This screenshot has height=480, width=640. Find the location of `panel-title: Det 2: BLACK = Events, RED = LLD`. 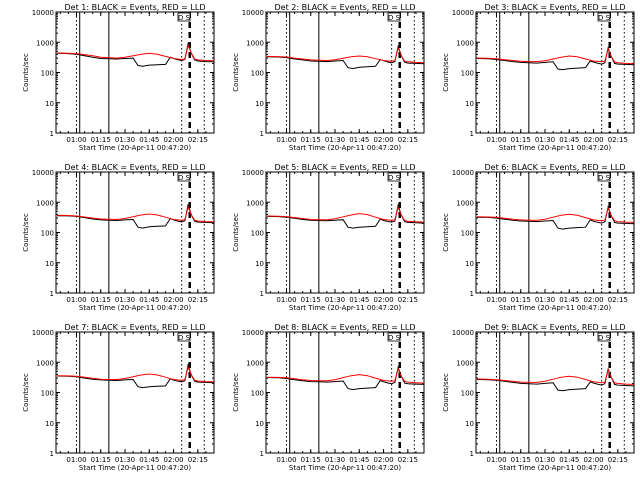

panel-title: Det 2: BLACK = Events, RED = LLD is located at coordinates (345, 7).